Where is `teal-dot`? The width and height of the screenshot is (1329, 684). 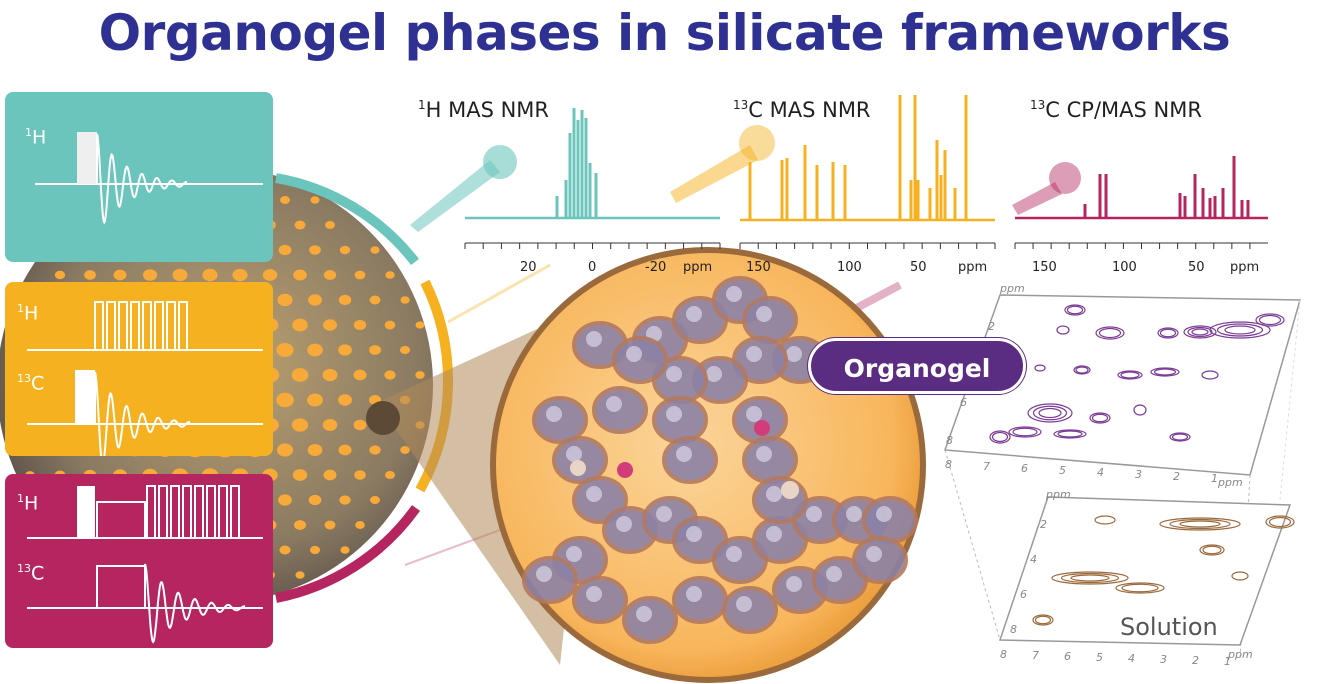 teal-dot is located at coordinates (500, 162).